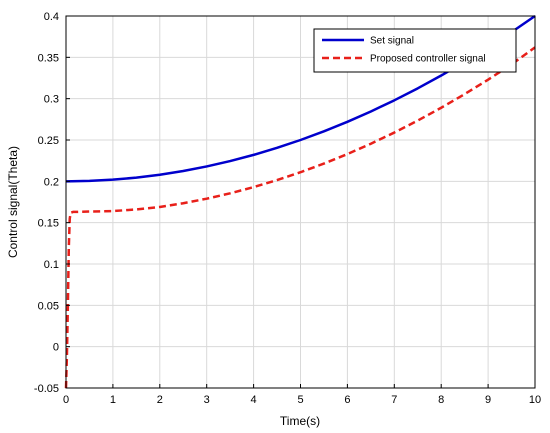 The image size is (550, 433). What do you see at coordinates (207, 400) in the screenshot?
I see `x-tick-label: 3` at bounding box center [207, 400].